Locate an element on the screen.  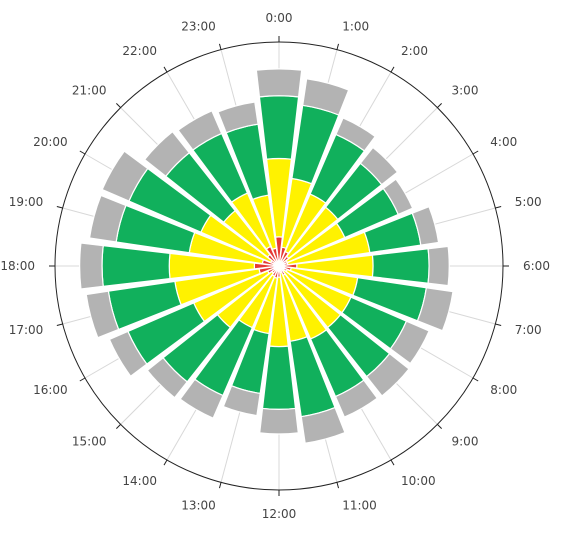
tick-label-3: 3:00 is located at coordinates (465, 91).